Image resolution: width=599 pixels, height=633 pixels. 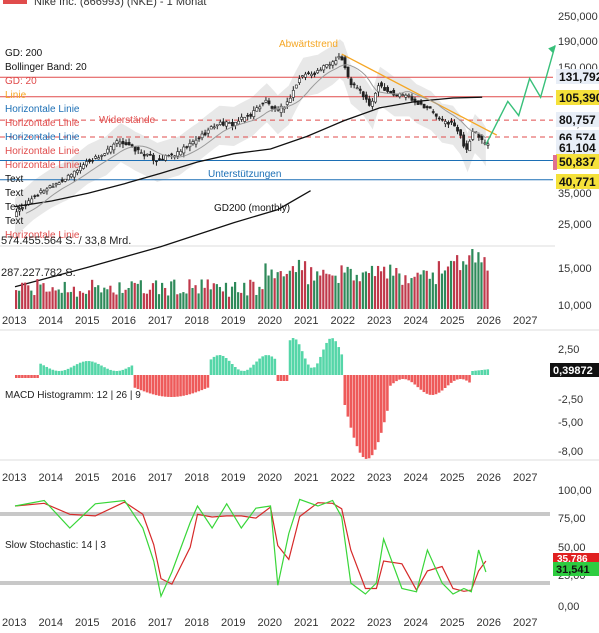 I want to click on year-label: 2027, so click(x=525, y=321).